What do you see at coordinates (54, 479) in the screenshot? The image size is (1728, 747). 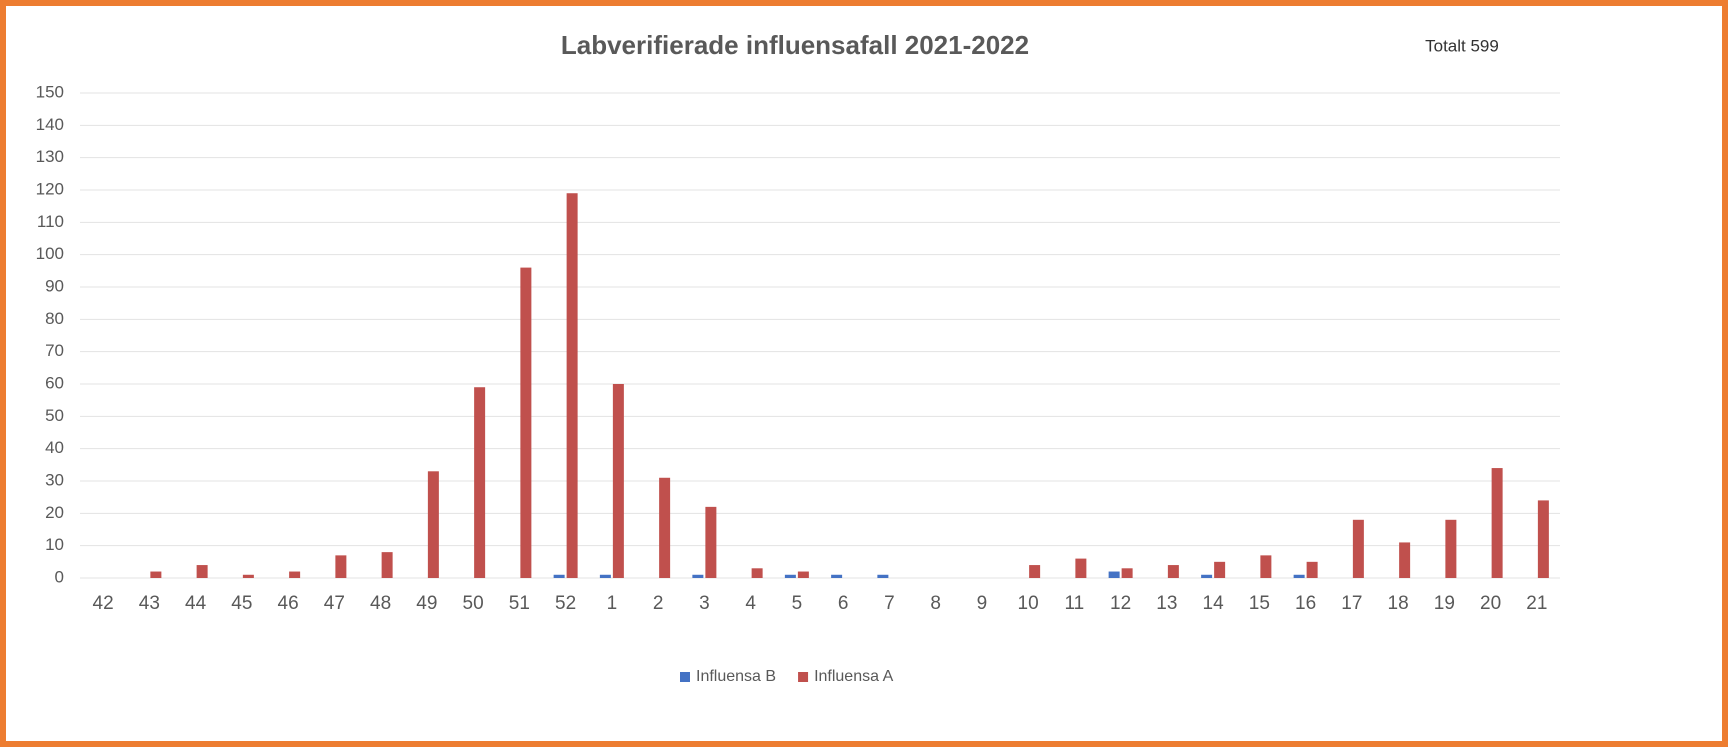 I see `y-tick-label: 30` at bounding box center [54, 479].